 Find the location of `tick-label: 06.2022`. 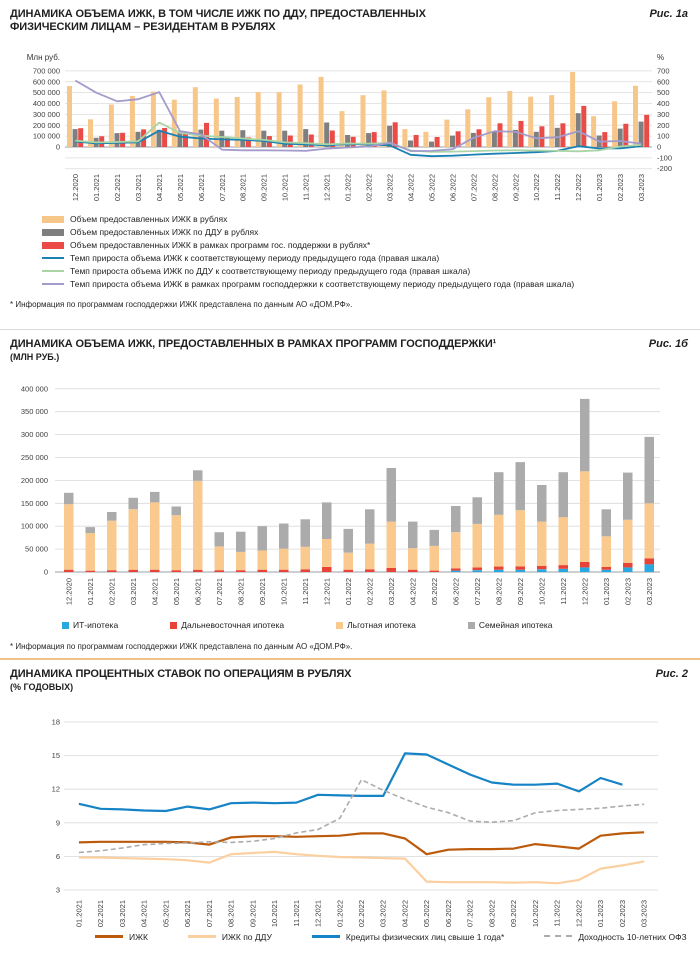

tick-label: 06.2022 is located at coordinates (456, 591).